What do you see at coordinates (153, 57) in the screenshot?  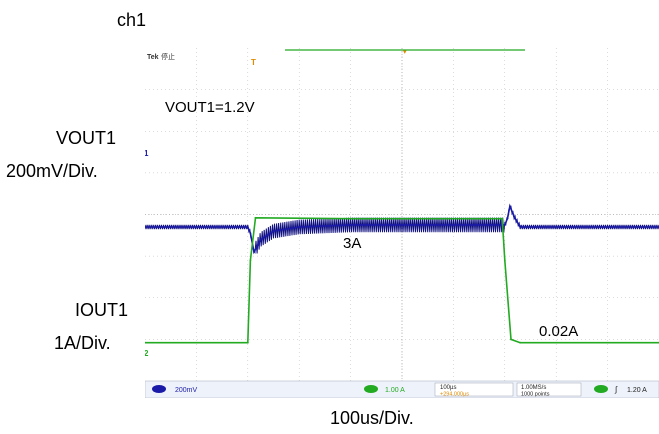 I see `scope-brand: Tek` at bounding box center [153, 57].